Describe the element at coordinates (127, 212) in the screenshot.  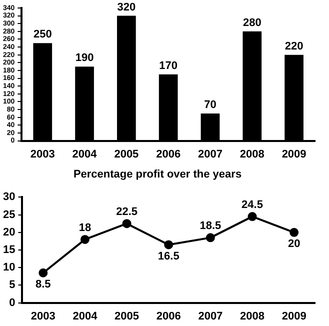
I see `data-label: 22.5` at that location.